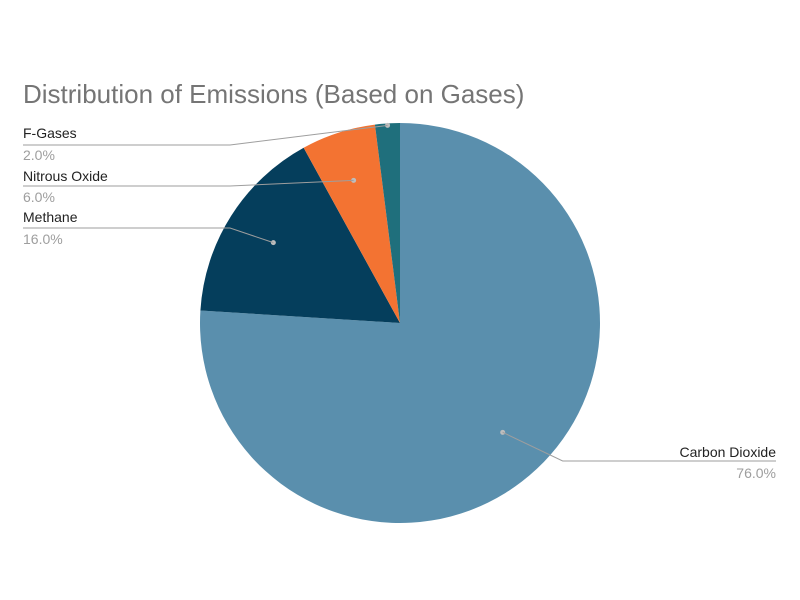 This screenshot has width=800, height=600. What do you see at coordinates (756, 473) in the screenshot?
I see `slice-value-carbon-dioxide: 76.0%` at bounding box center [756, 473].